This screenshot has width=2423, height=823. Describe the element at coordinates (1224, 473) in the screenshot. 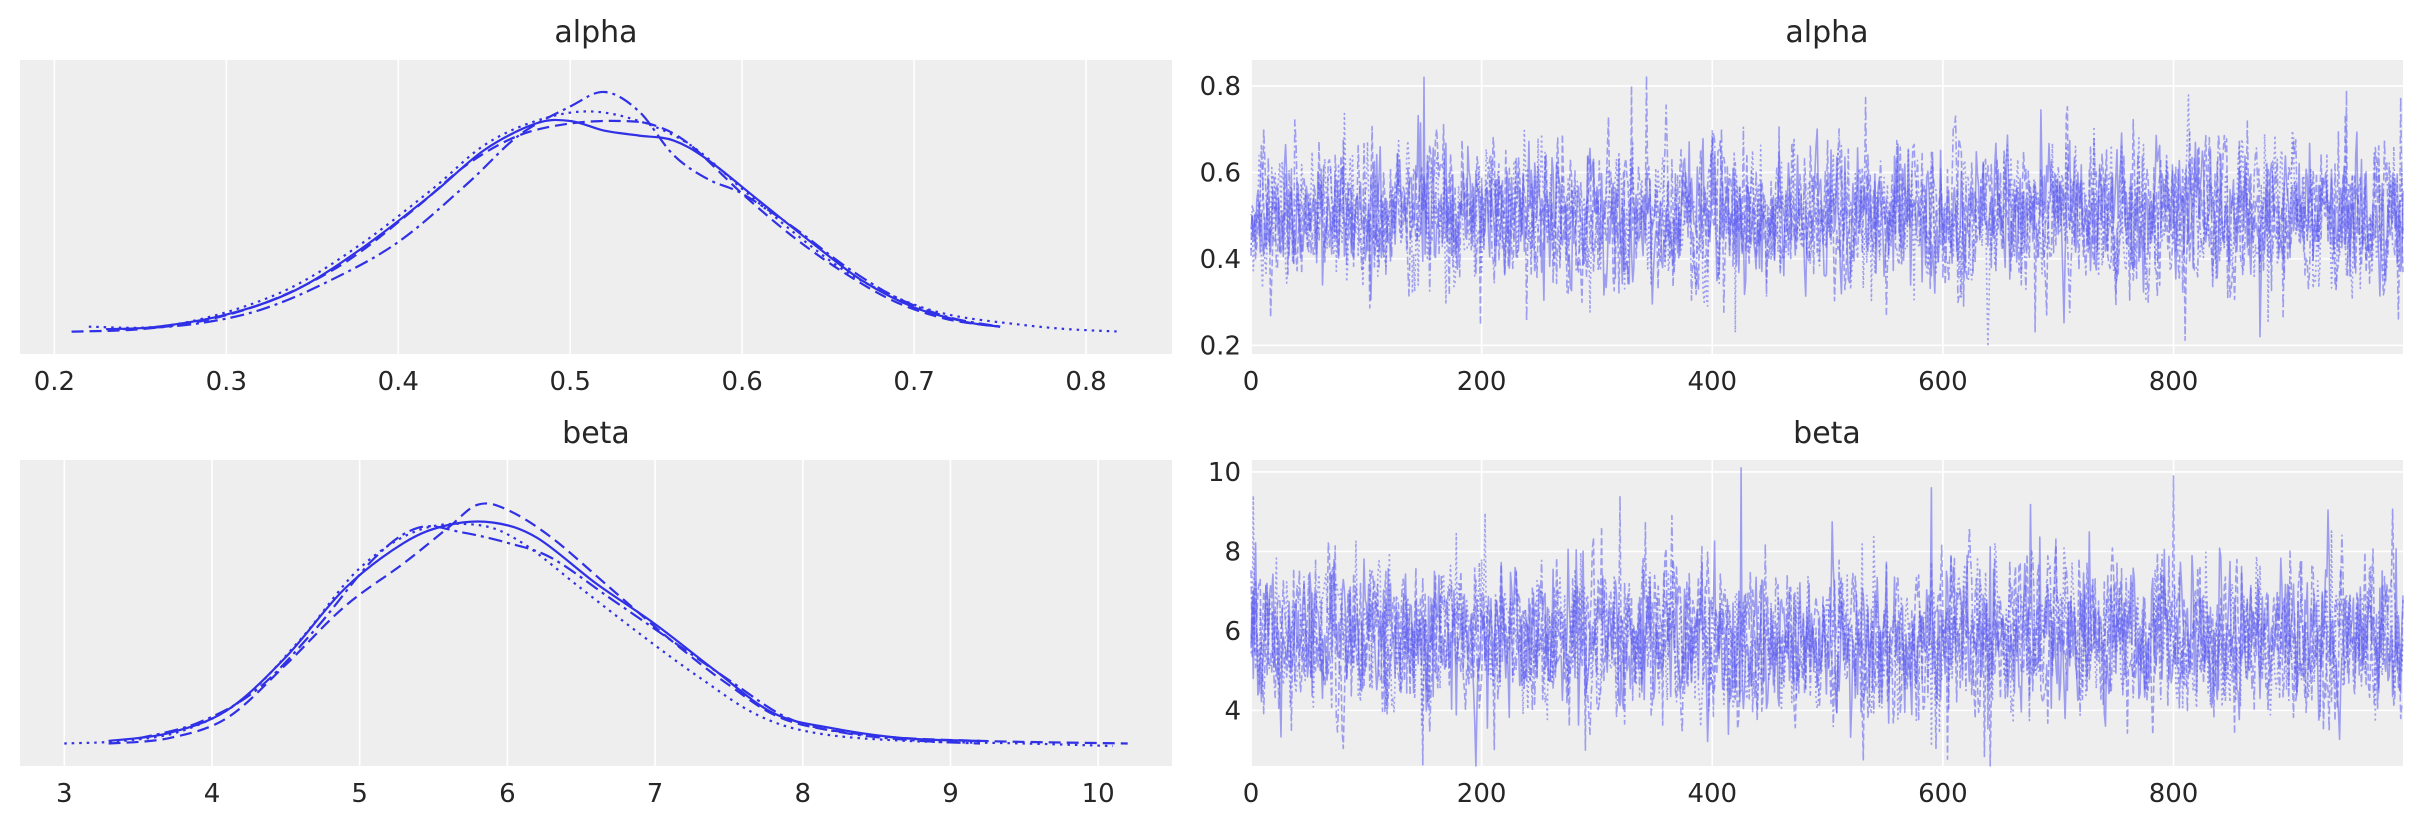

I see `y-tick-label: 10` at that location.